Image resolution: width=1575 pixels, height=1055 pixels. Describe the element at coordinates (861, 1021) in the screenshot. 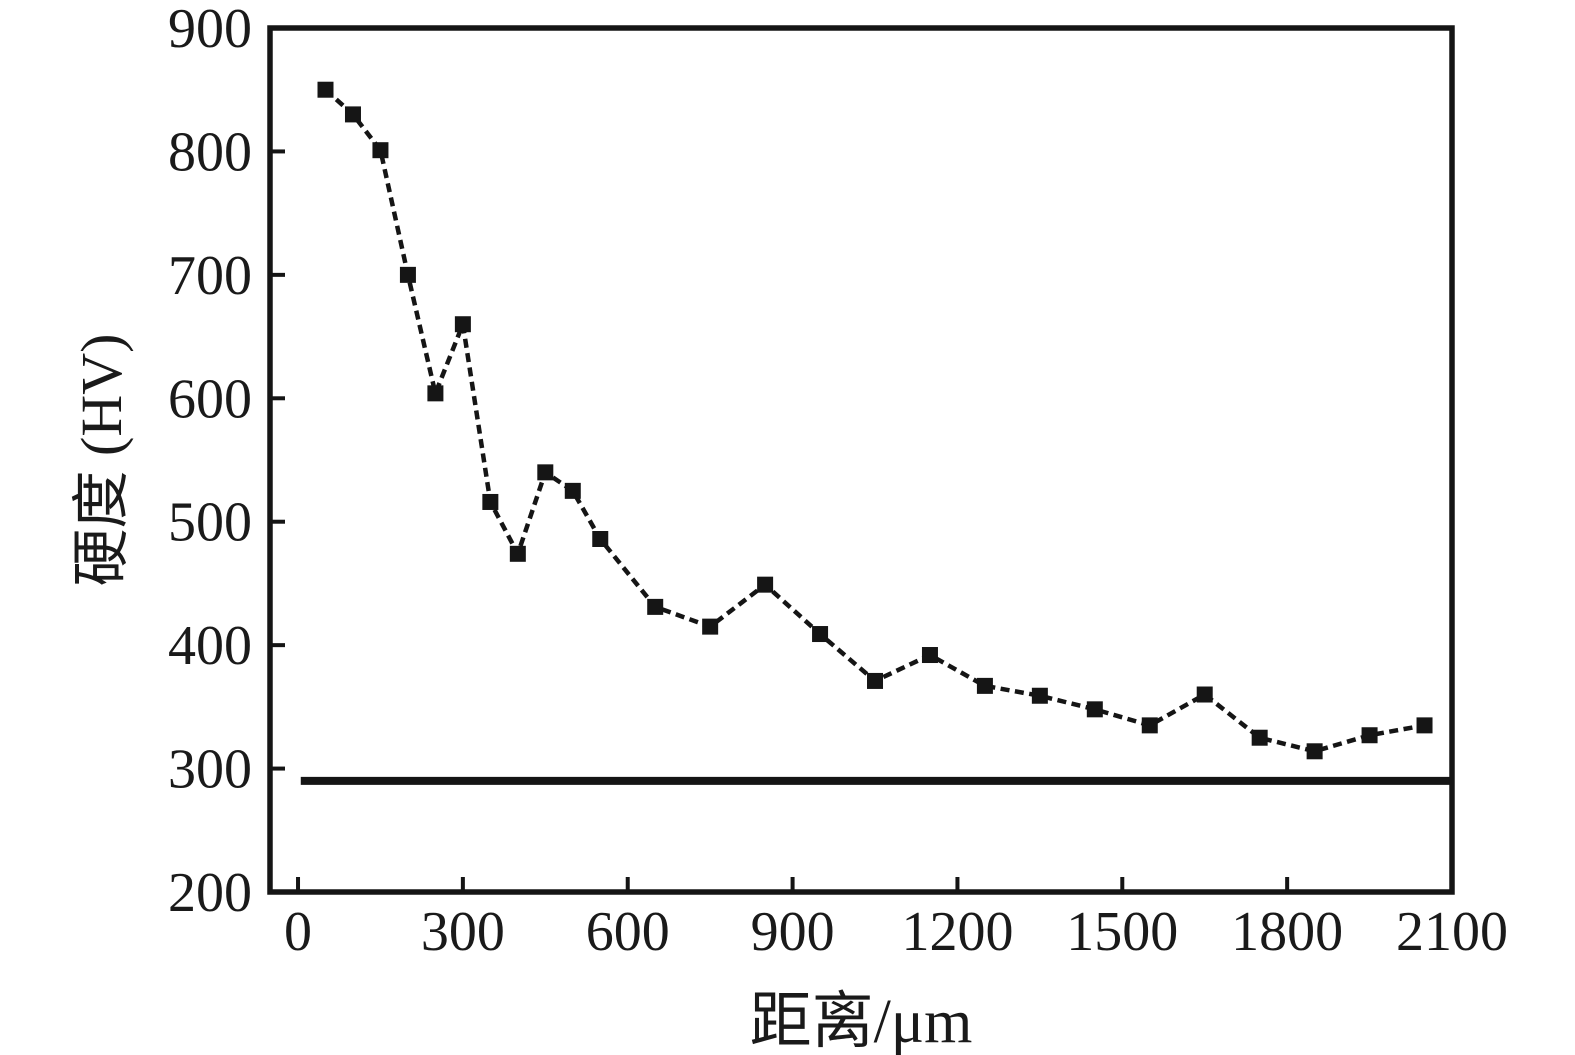

I see `x-axis-title: 距离/μm` at that location.